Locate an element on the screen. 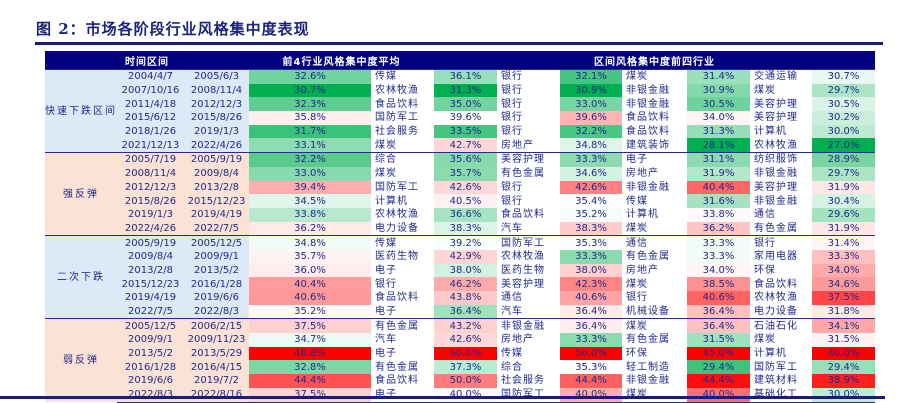 This screenshot has width=899, height=403. industry-name: 非银金融 is located at coordinates (654, 104).